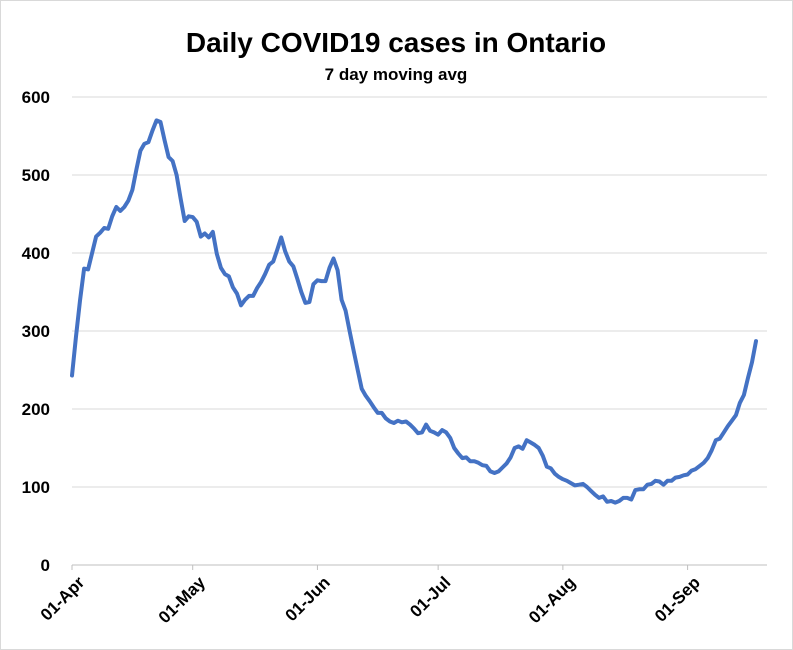  I want to click on x-tick-label: 01-Apr, so click(63, 599).